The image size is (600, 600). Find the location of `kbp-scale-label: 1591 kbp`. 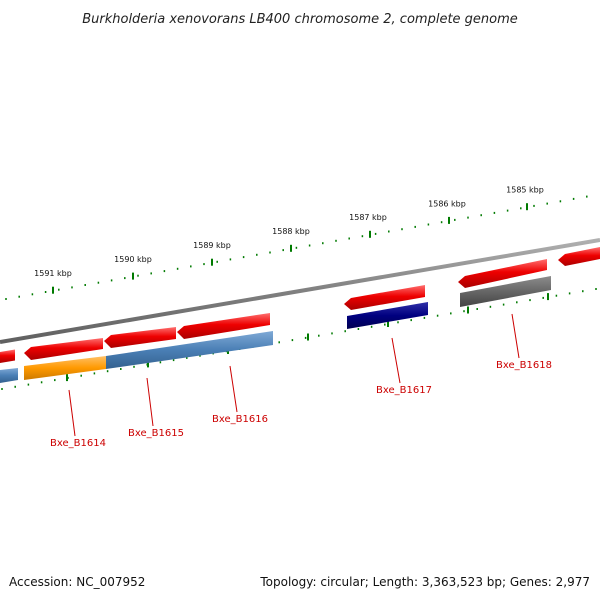

kbp-scale-label: 1591 kbp is located at coordinates (53, 273).